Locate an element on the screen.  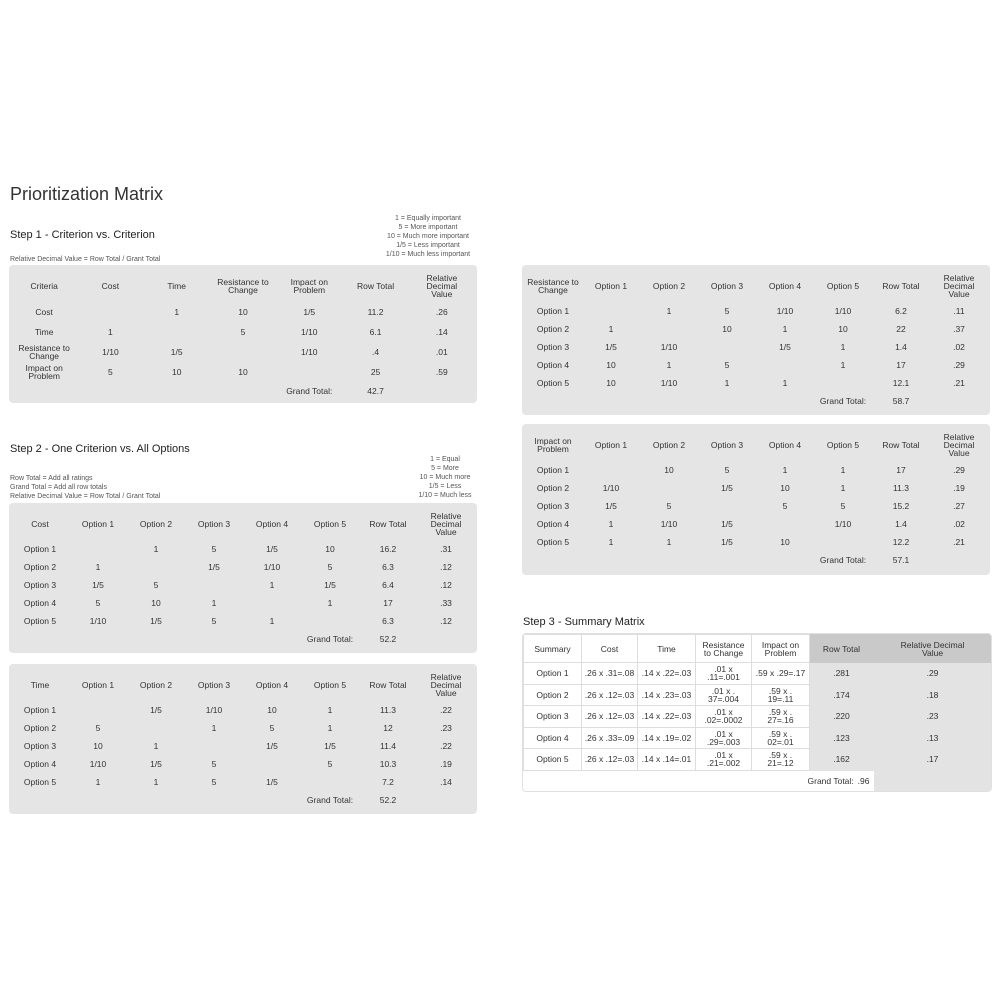
table-cell: .14 x .22=.03 is located at coordinates (666, 716).